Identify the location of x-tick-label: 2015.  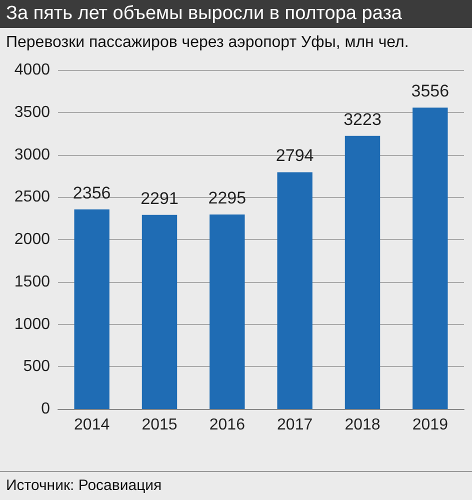
(160, 425).